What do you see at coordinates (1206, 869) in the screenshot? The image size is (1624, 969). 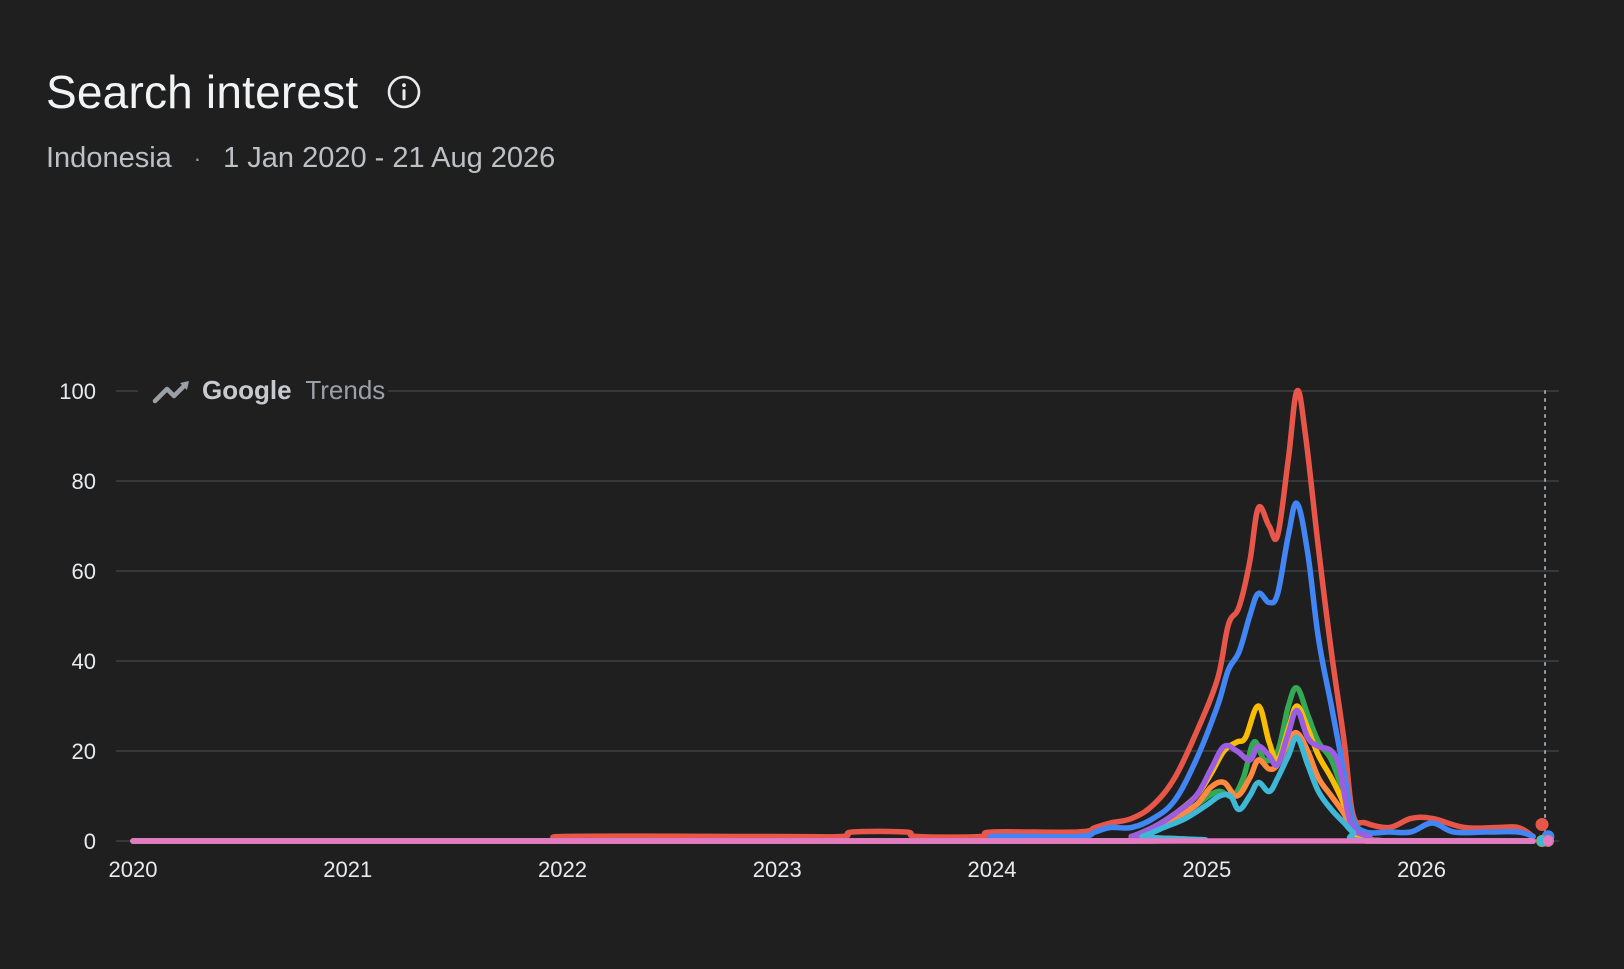 I see `x-tick-label: 2025` at bounding box center [1206, 869].